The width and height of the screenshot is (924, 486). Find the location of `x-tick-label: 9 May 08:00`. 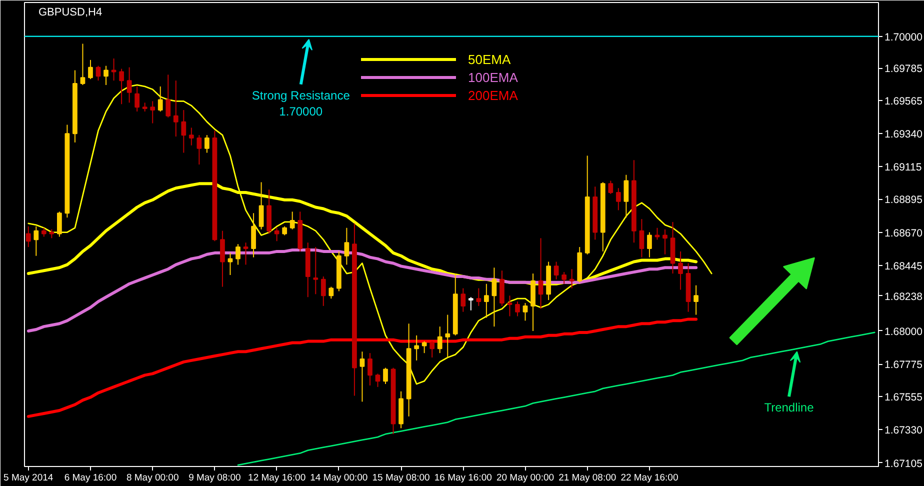

x-tick-label: 9 May 08:00 is located at coordinates (214, 478).